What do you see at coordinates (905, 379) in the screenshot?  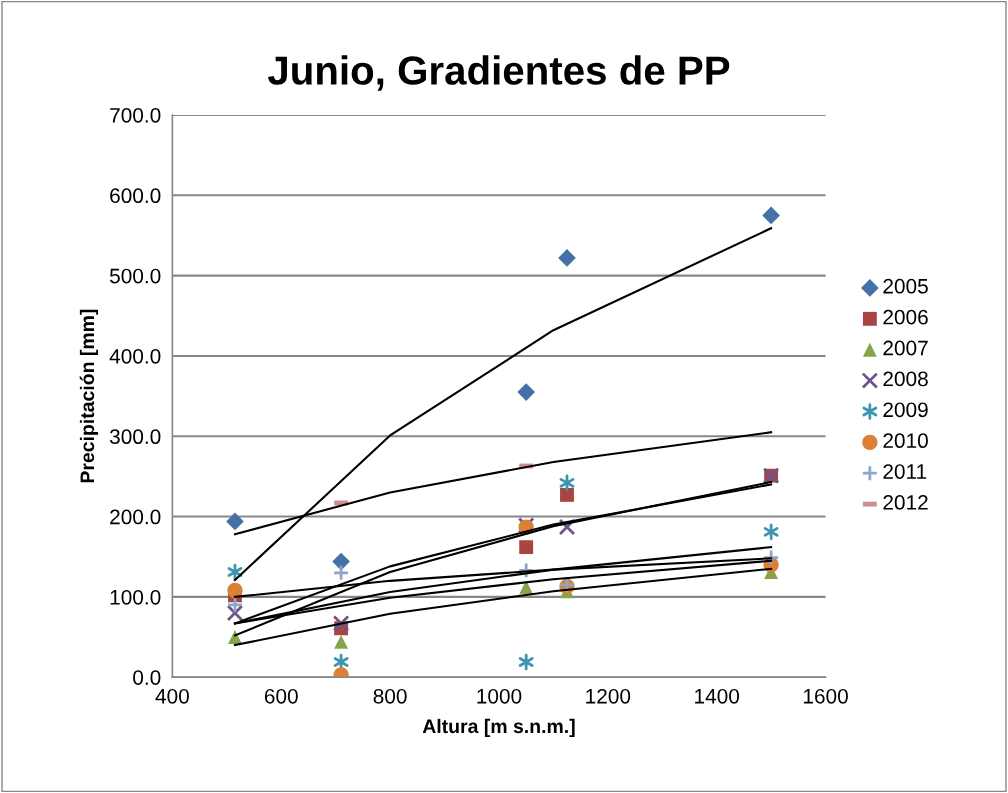 I see `legend-label: 2008` at bounding box center [905, 379].